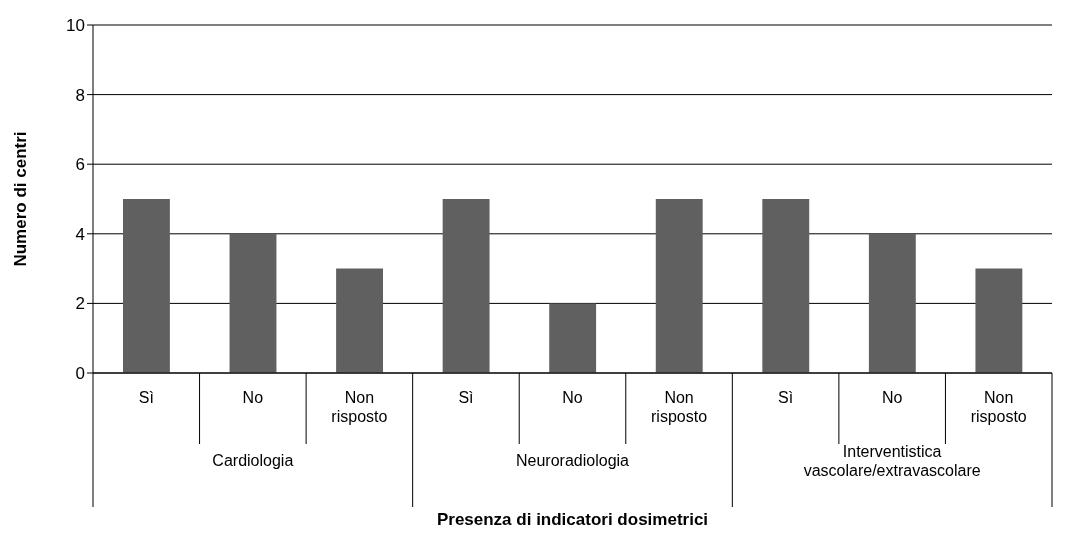 This screenshot has width=1070, height=533. Describe the element at coordinates (21, 199) in the screenshot. I see `y-axis-title: Numero di centri` at that location.